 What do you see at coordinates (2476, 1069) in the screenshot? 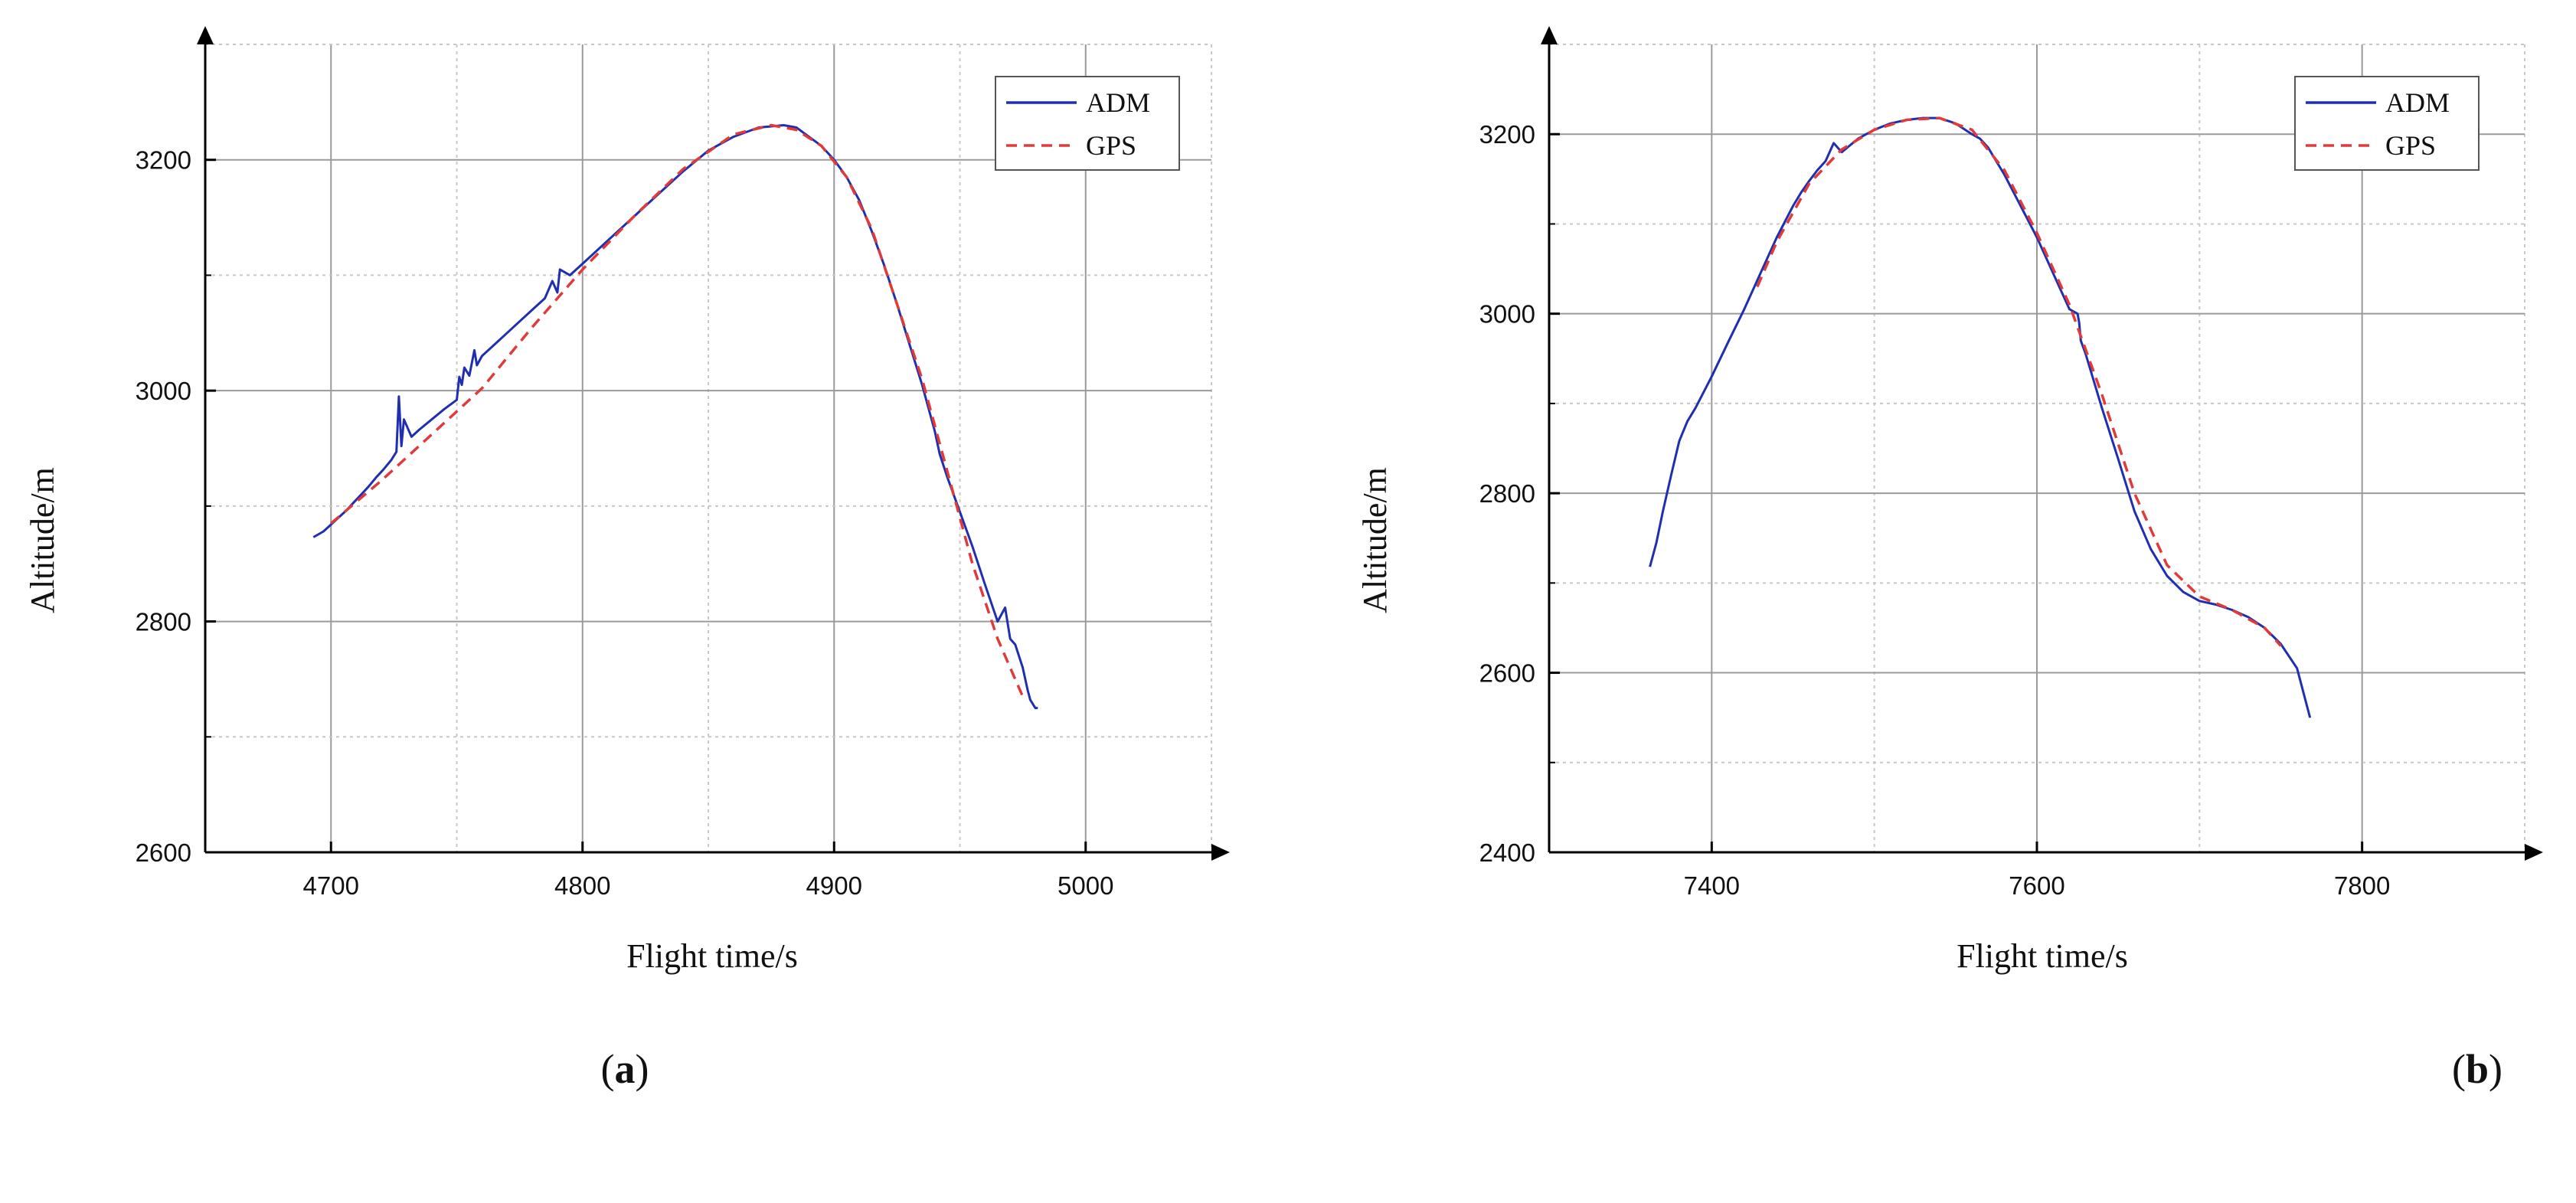
I see `panel-label-b: (b)` at bounding box center [2476, 1069].